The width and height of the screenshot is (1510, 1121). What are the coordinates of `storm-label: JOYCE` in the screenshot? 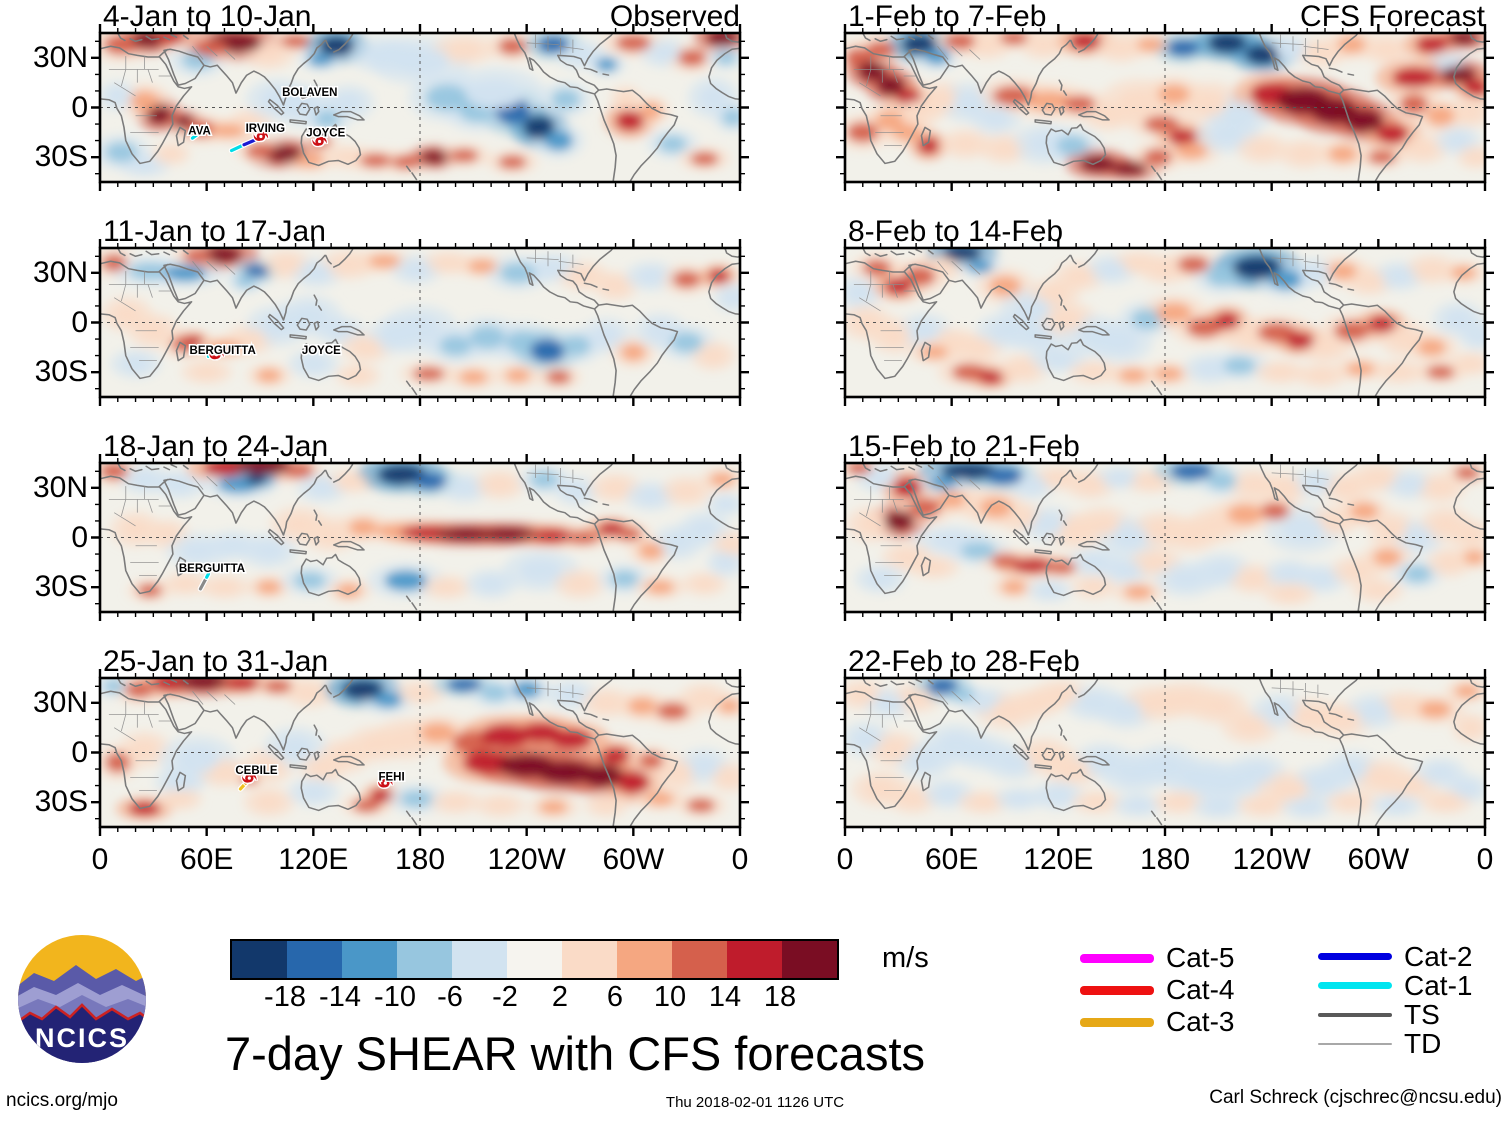 It's located at (321, 351).